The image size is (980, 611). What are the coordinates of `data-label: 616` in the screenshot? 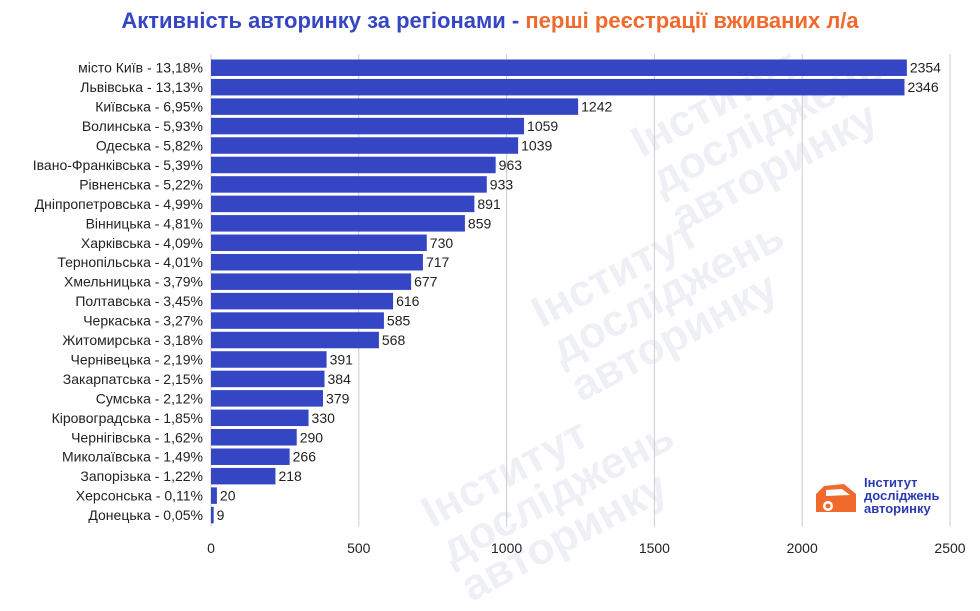 It's located at (408, 301).